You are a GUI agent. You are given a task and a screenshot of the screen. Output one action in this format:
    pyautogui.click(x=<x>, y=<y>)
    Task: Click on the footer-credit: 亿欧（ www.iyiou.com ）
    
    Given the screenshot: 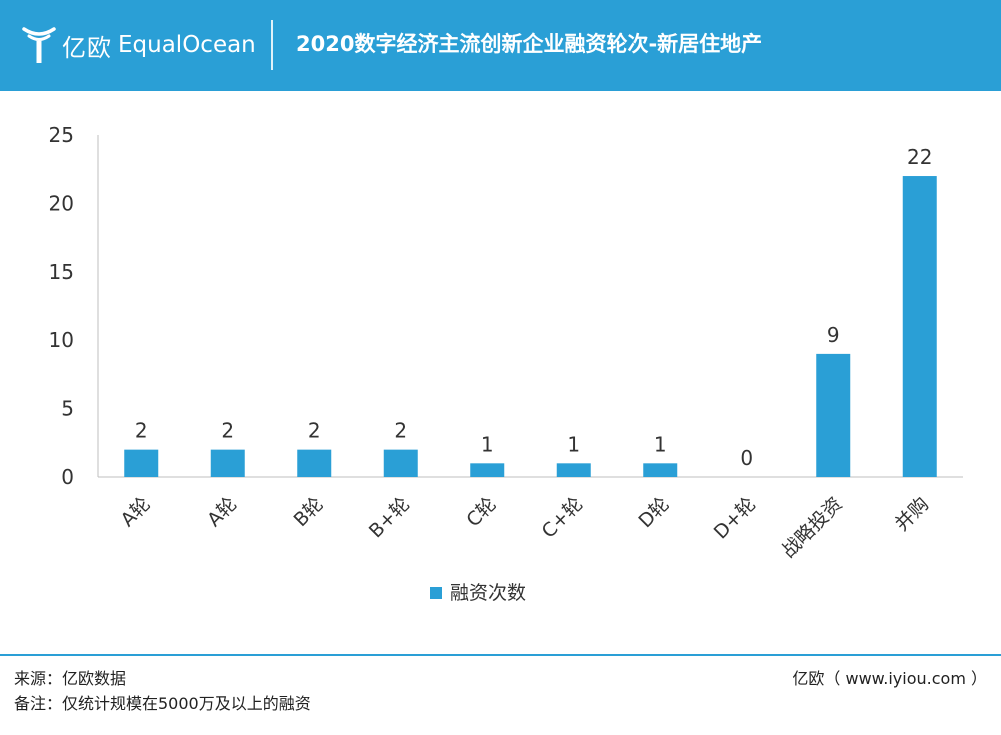 What is the action you would take?
    pyautogui.click(x=889, y=678)
    